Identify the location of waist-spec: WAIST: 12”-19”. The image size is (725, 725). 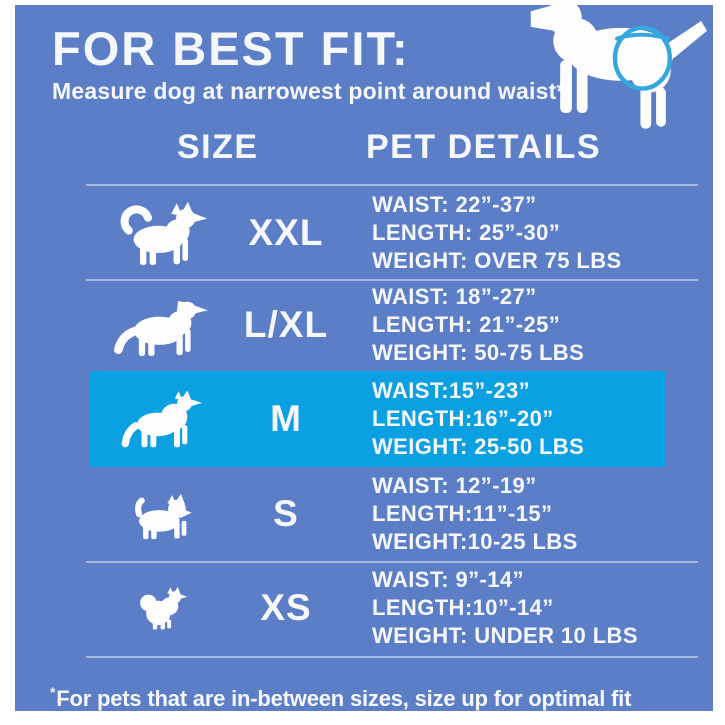
(454, 485).